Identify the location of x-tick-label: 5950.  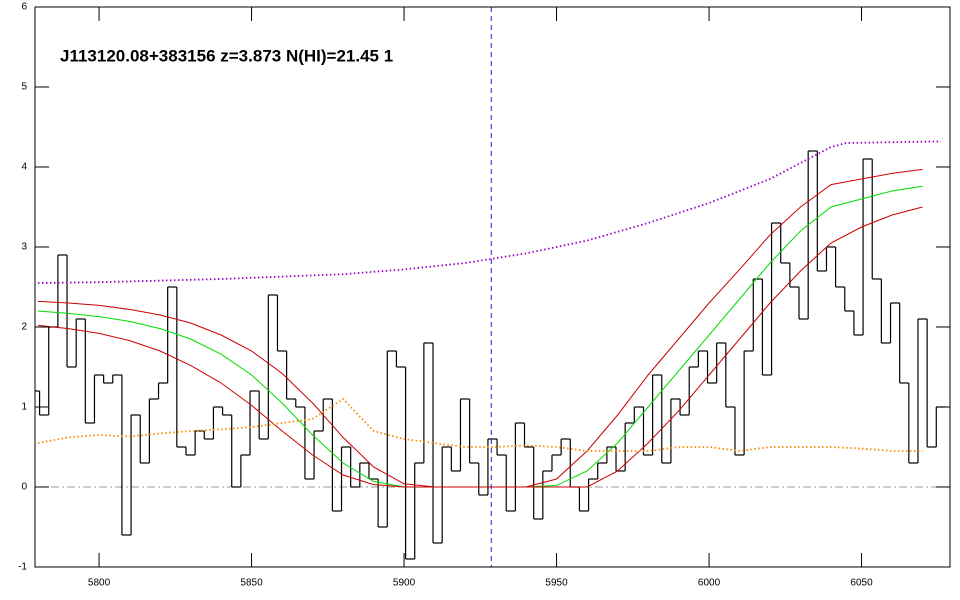
(556, 583).